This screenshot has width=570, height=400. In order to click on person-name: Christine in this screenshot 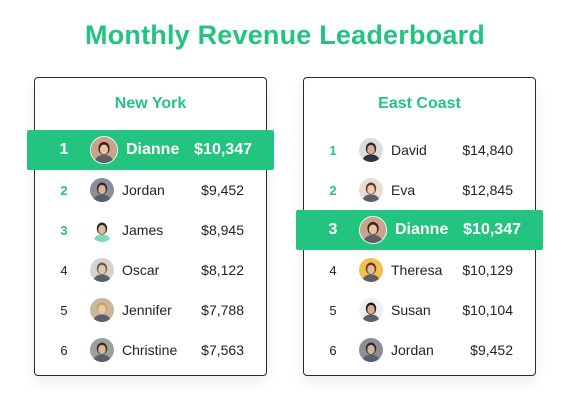, I will do `click(150, 350)`.